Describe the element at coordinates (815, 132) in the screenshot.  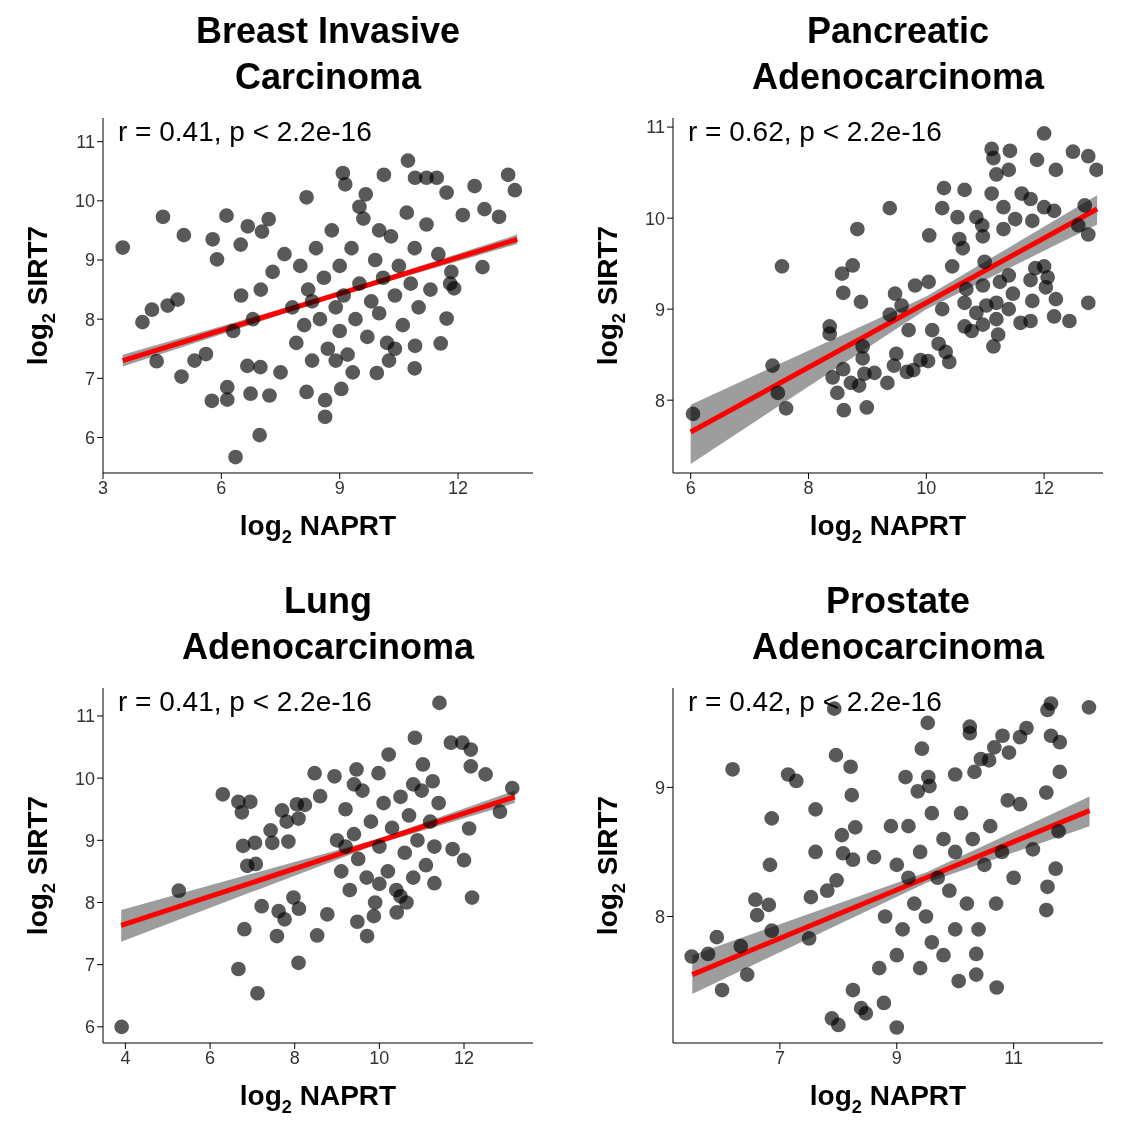
I see `annotation: r = 0.62, p < 2.2e-16` at that location.